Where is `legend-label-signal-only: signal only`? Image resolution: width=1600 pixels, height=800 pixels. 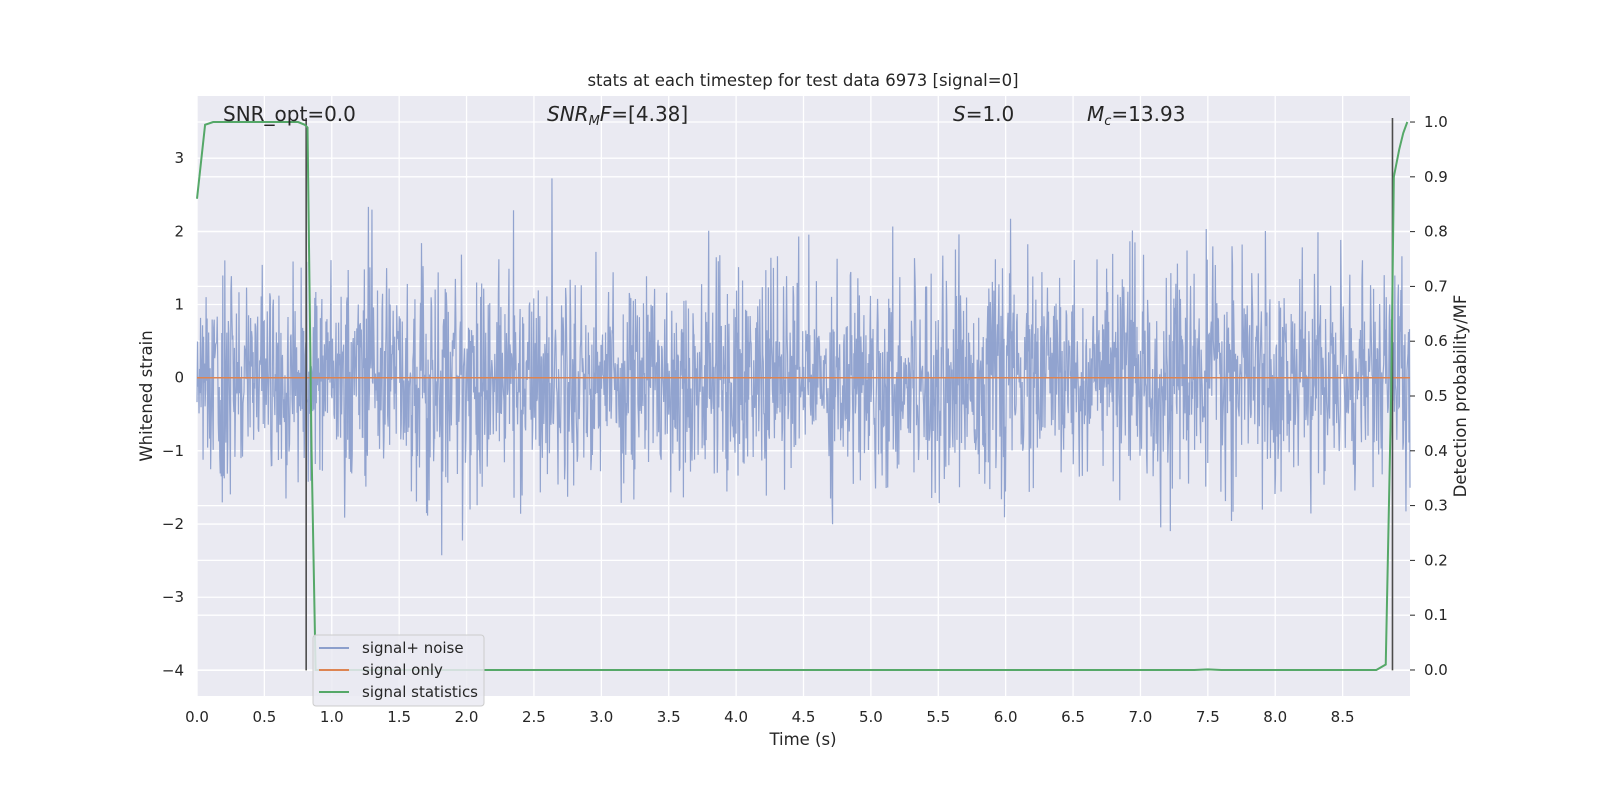
legend-label-signal-only: signal only is located at coordinates (402, 670).